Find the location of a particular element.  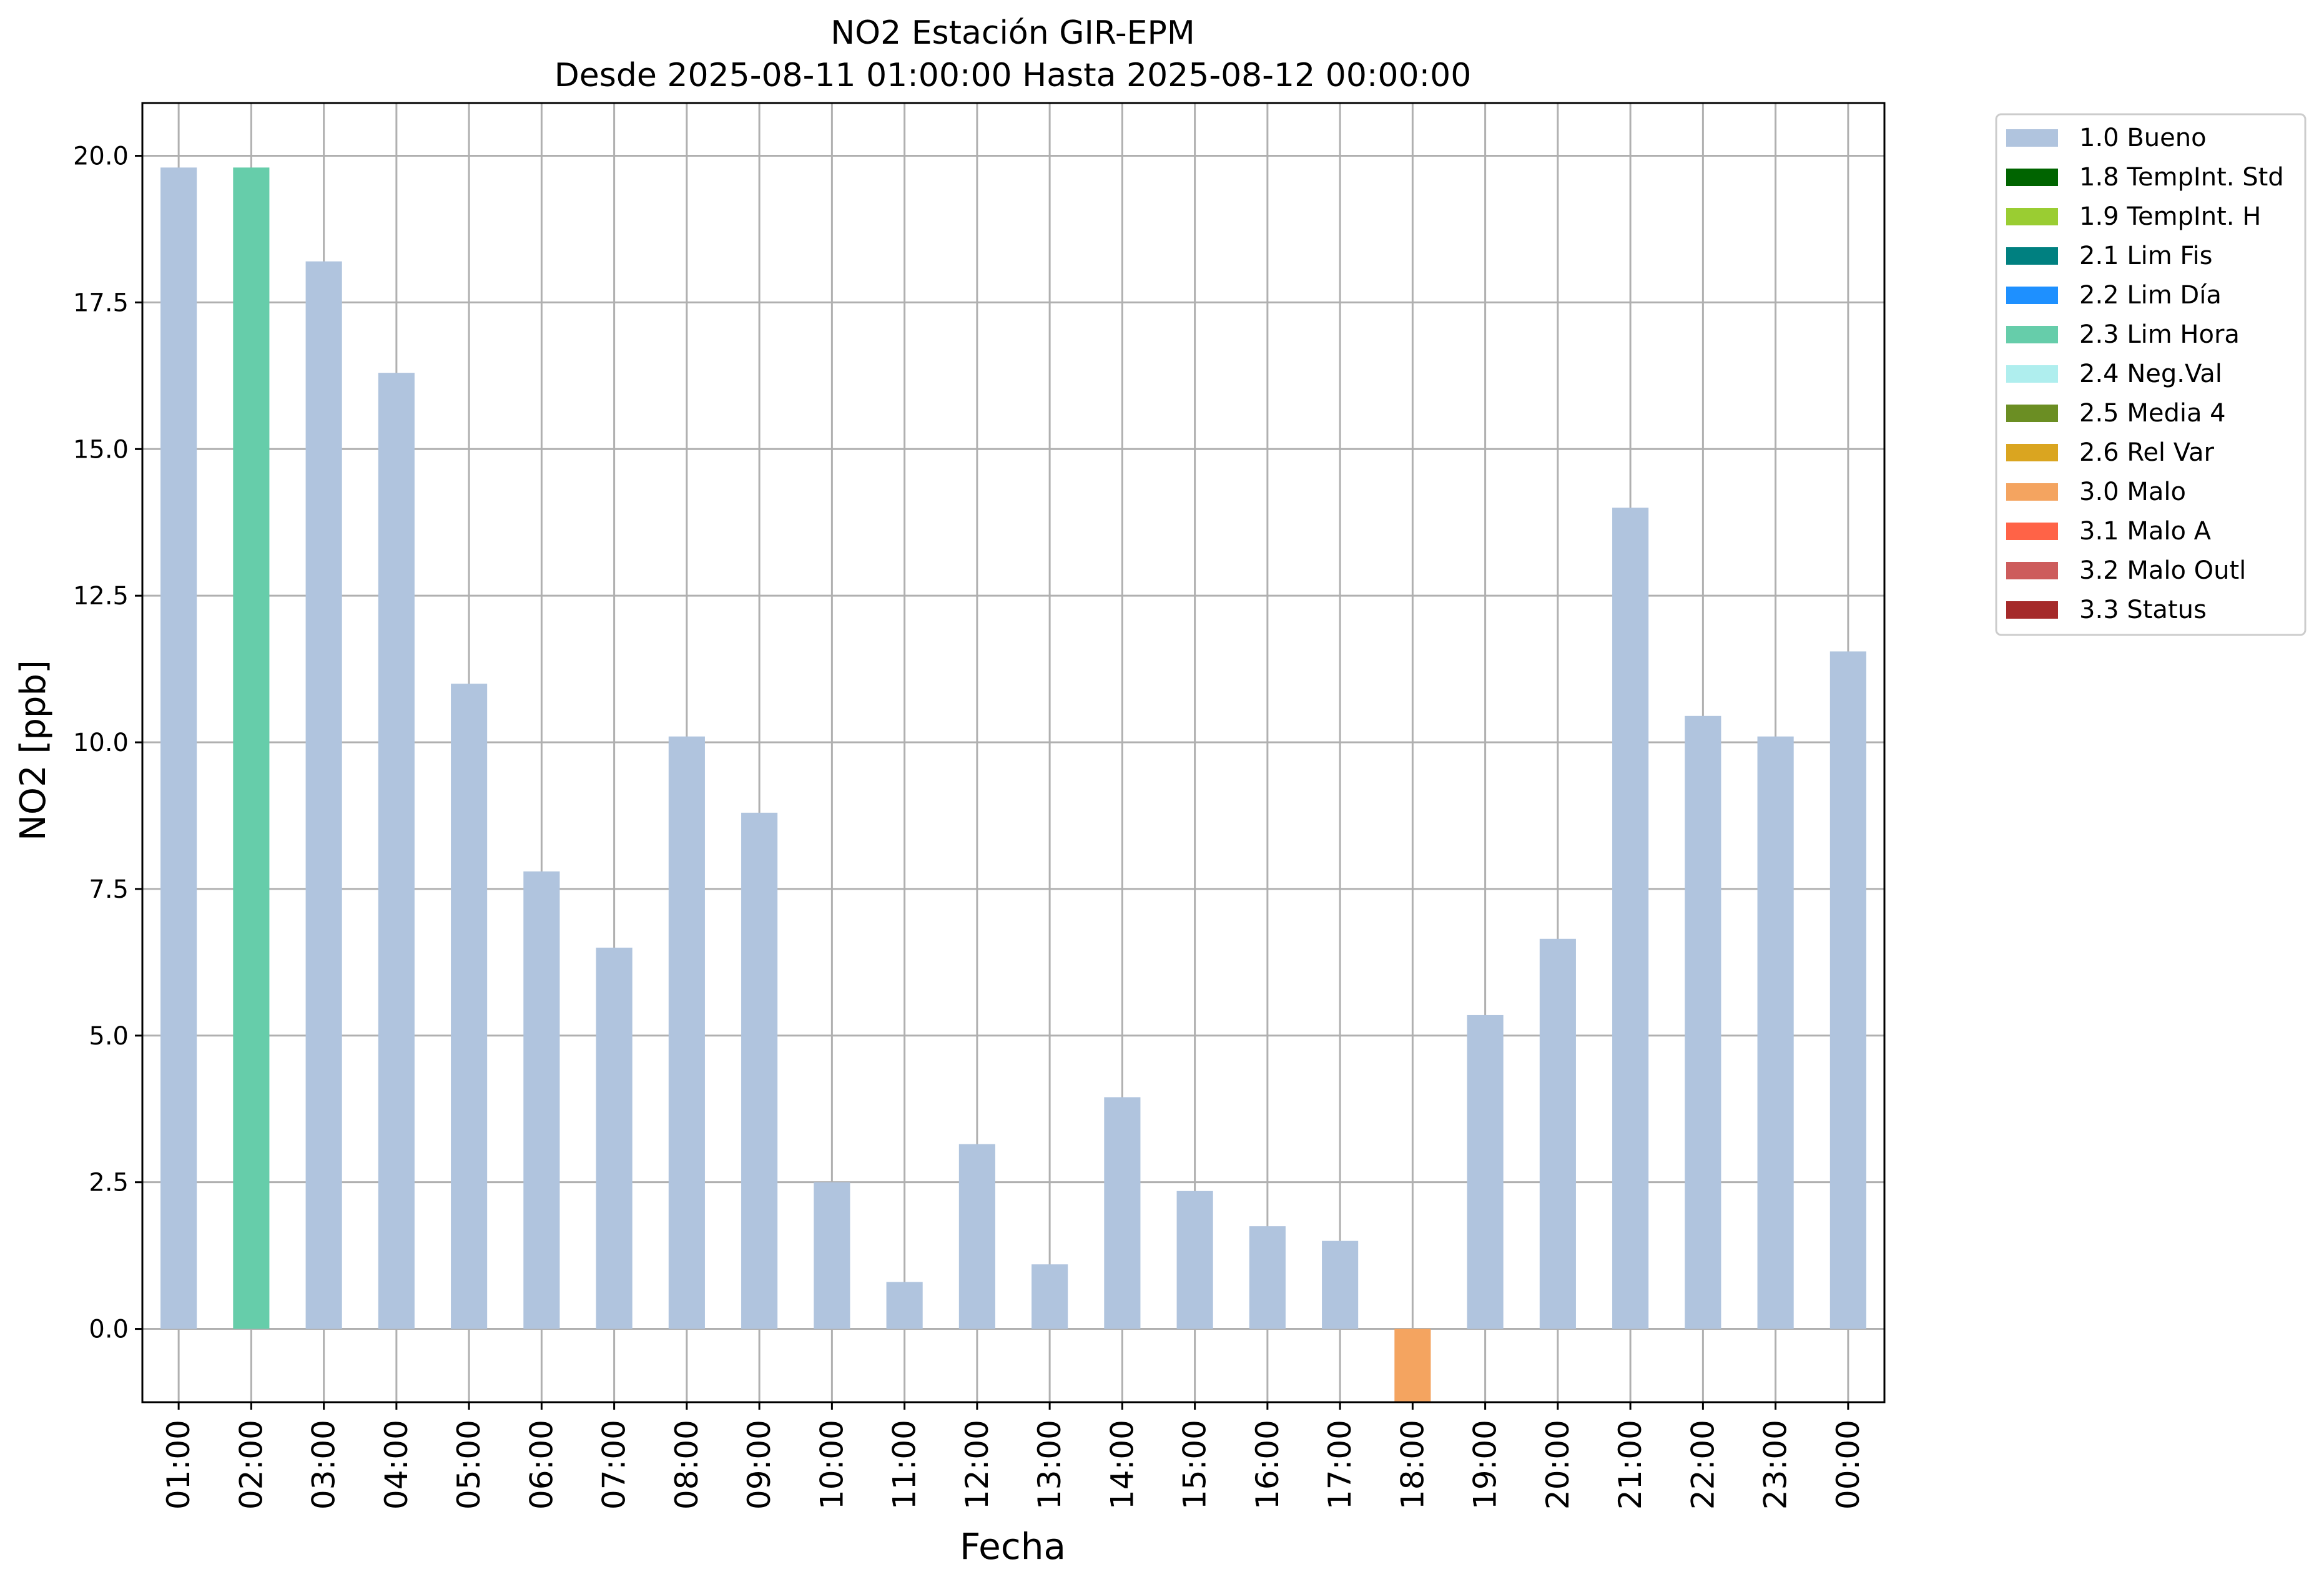

y-tick-label: 0.0 is located at coordinates (109, 1329).